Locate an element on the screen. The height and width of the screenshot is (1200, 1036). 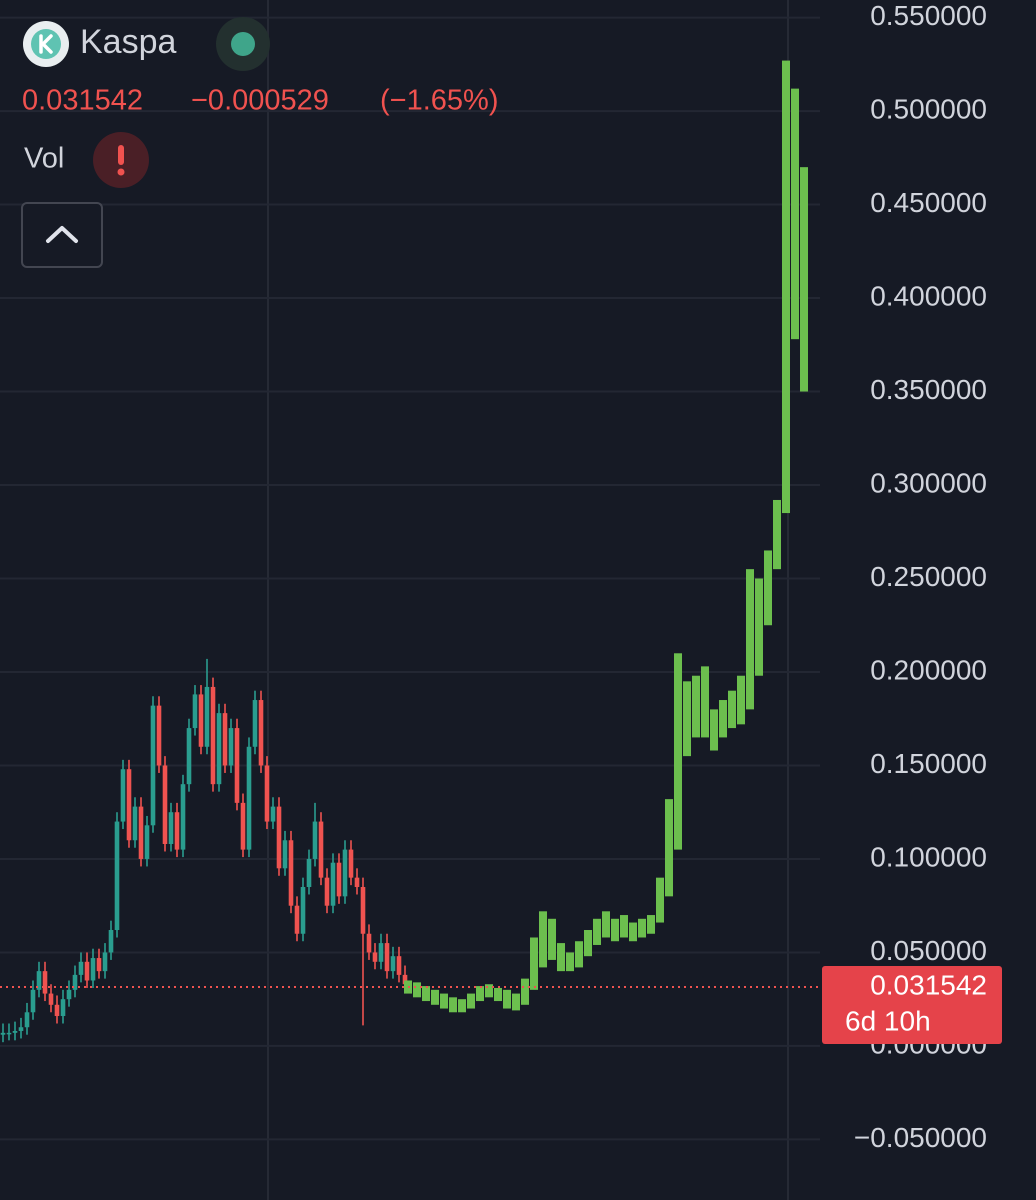
warning-glyph-dot is located at coordinates (121, 172).